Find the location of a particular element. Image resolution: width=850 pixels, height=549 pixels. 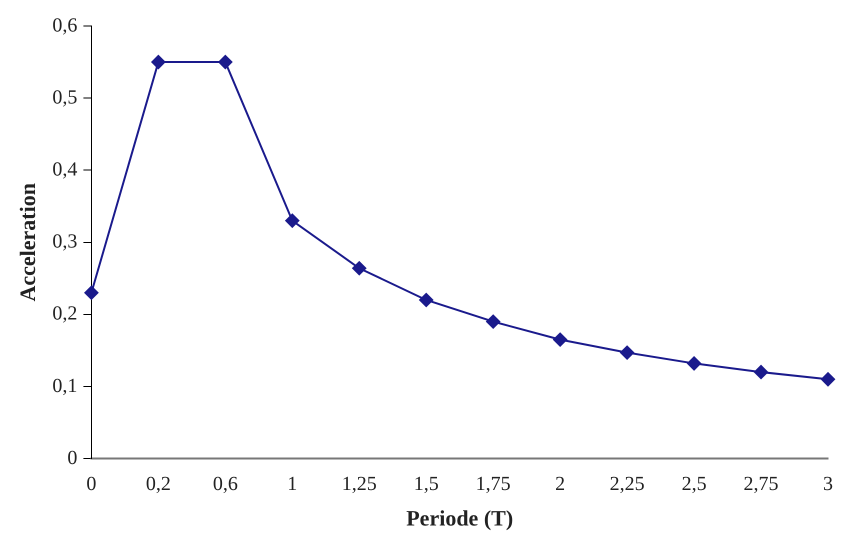

x-tick-label: 2 is located at coordinates (560, 483).